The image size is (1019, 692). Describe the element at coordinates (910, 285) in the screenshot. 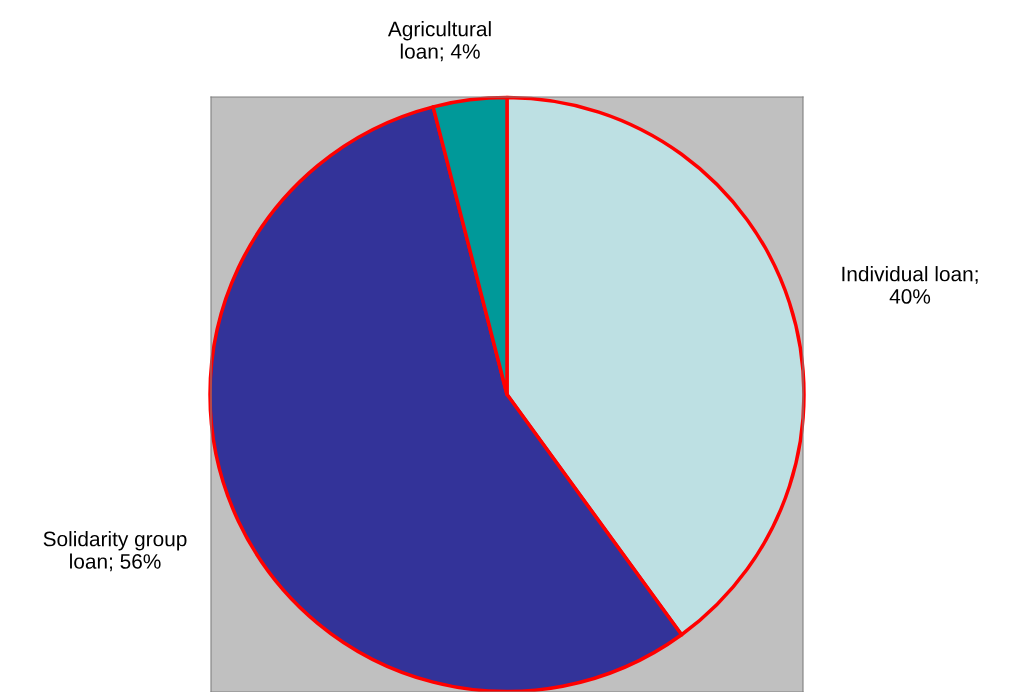

I see `slice-label: Individual loan; 40%` at that location.